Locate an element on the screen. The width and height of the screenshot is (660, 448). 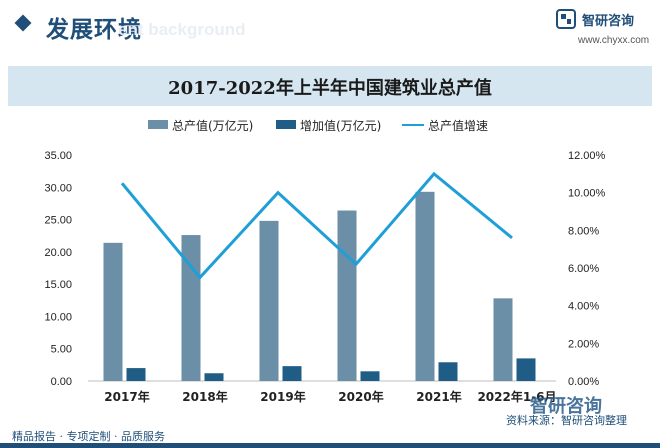
brand-logo-icon is located at coordinates (566, 19).